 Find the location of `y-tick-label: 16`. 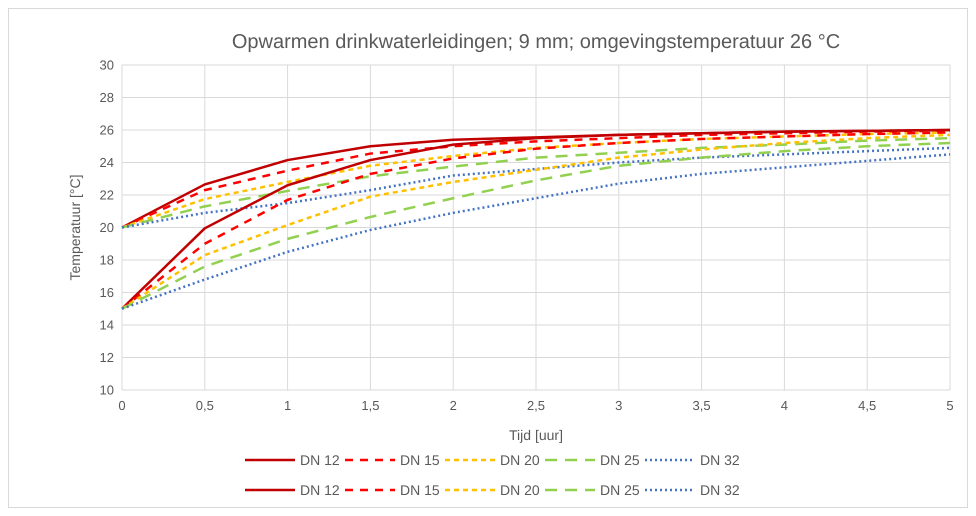

y-tick-label: 16 is located at coordinates (107, 292).